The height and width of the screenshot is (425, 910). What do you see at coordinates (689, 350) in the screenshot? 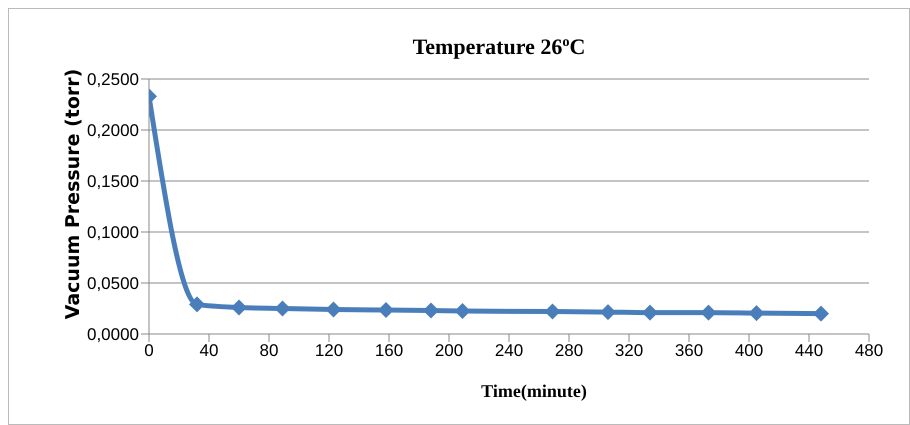
I see `x-tick-label: 360` at bounding box center [689, 350].